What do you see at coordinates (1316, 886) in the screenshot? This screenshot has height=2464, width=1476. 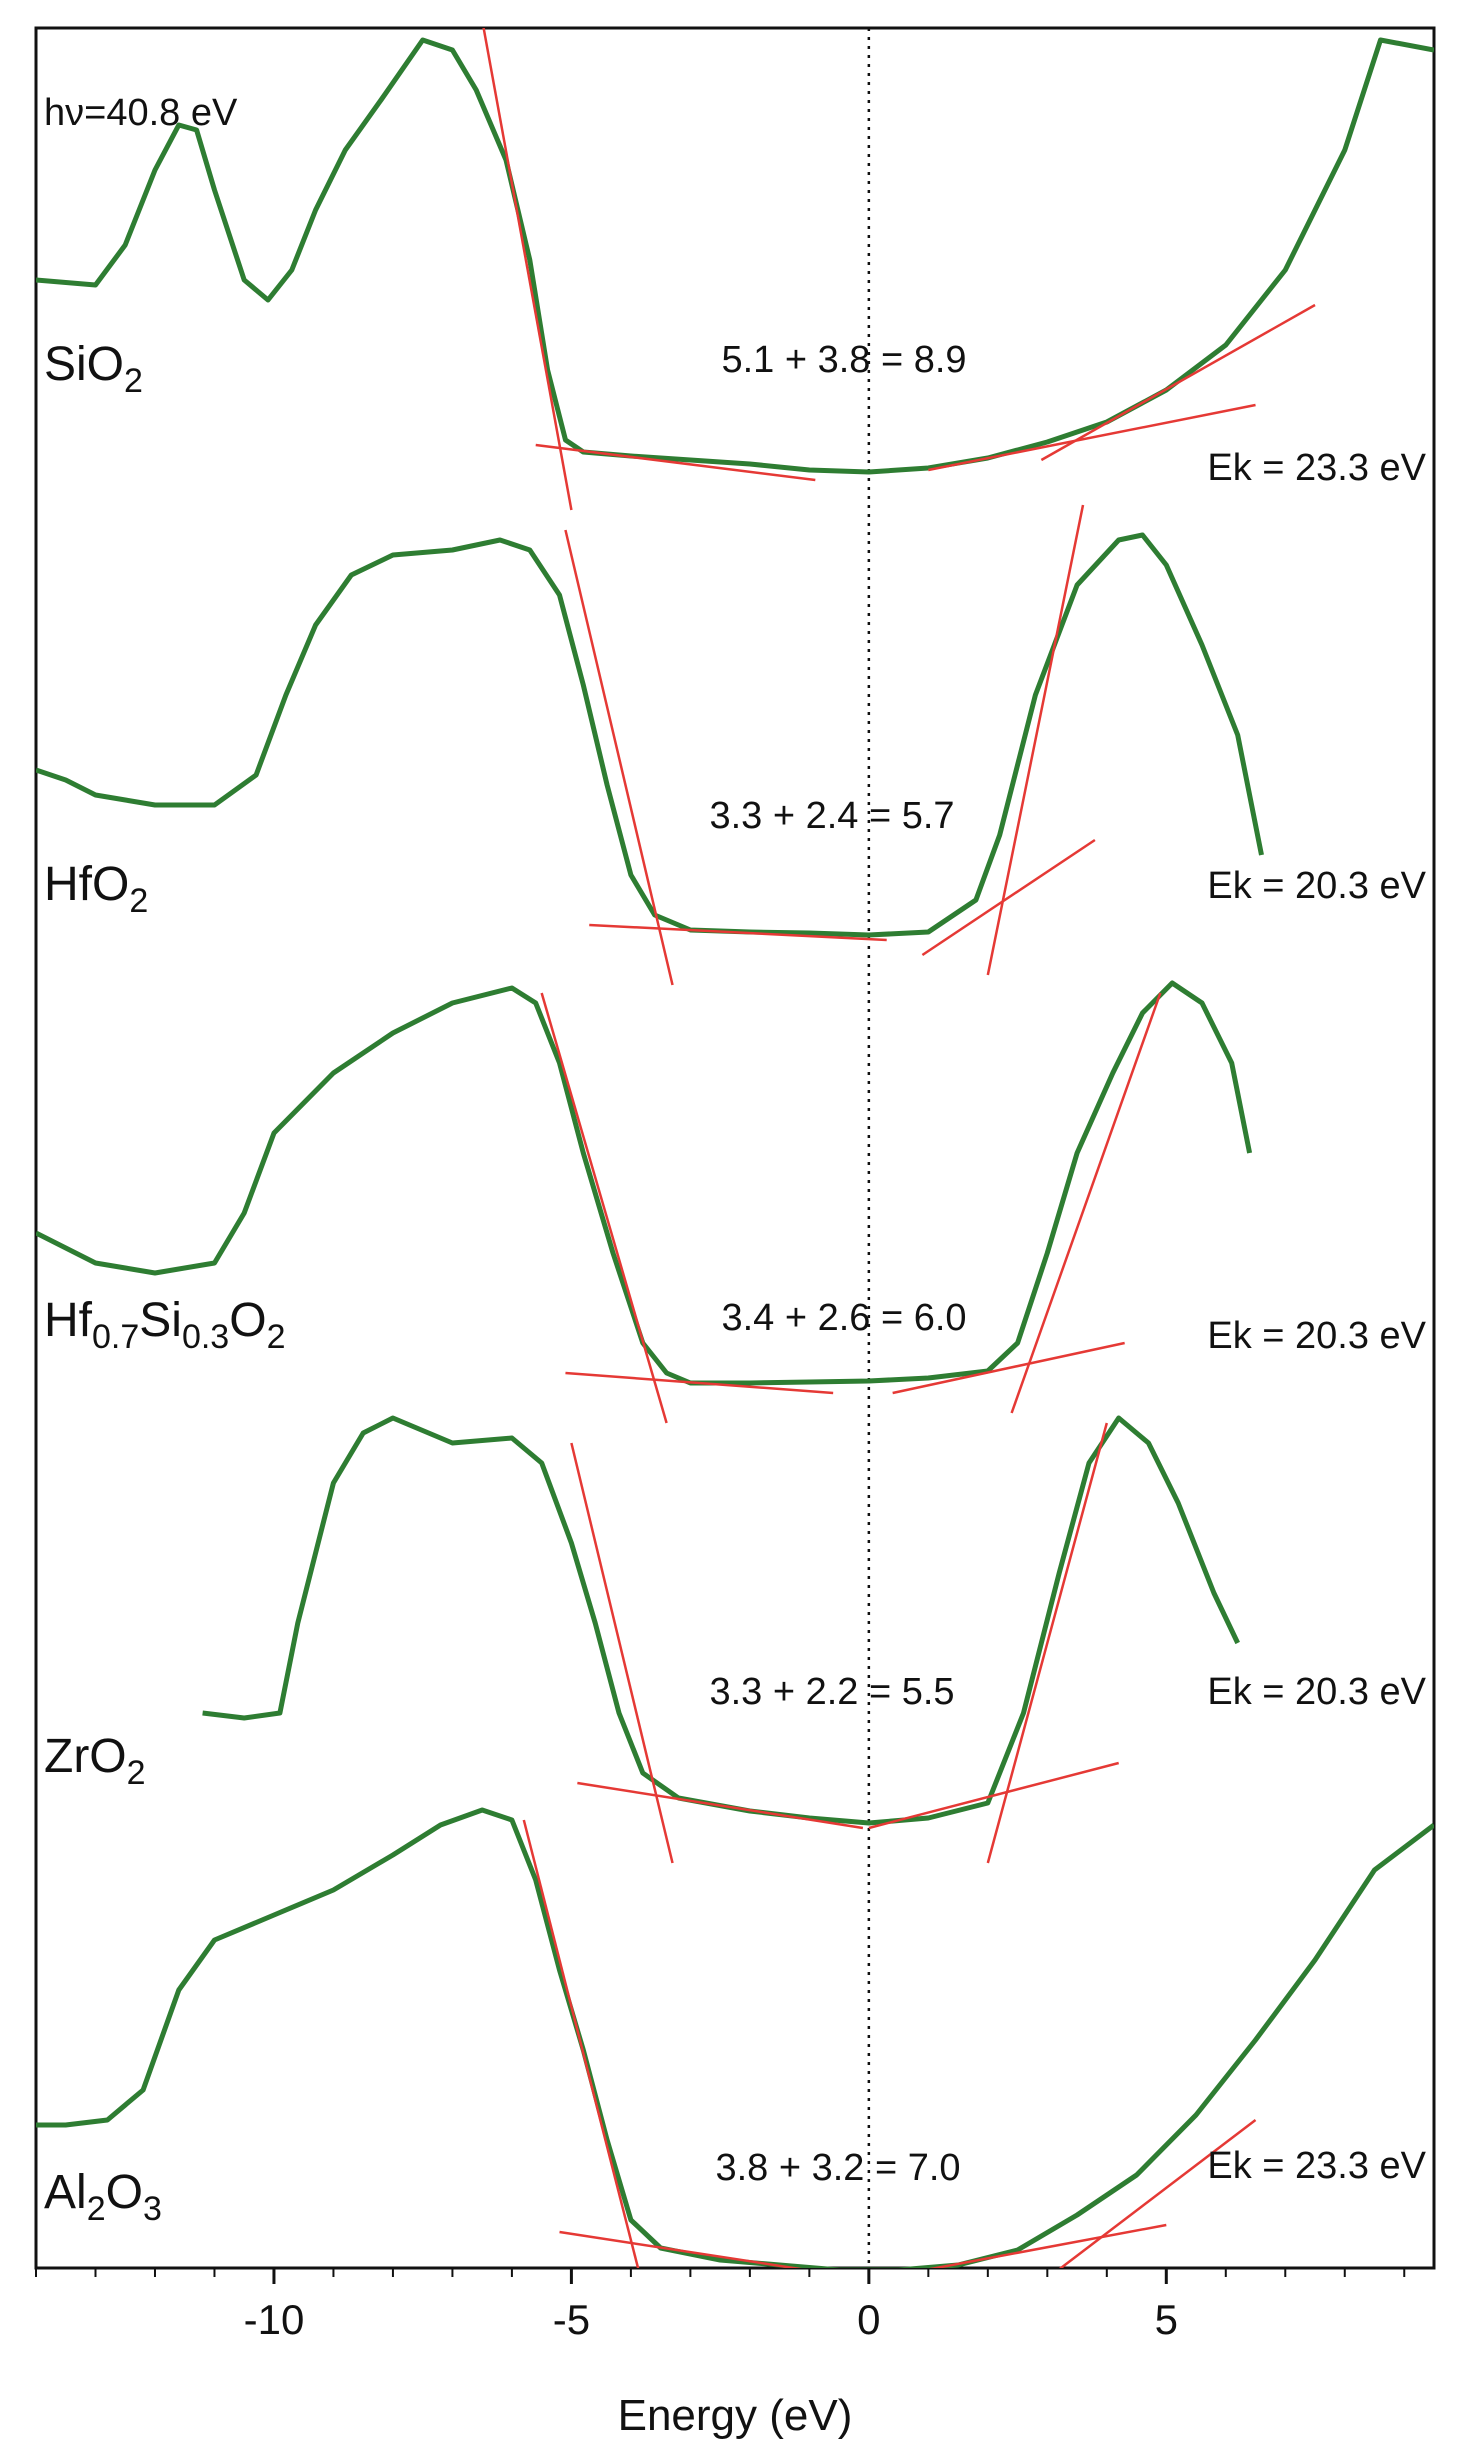 I see `ek-label-hfo2: Ek = 20.3 eV` at bounding box center [1316, 886].